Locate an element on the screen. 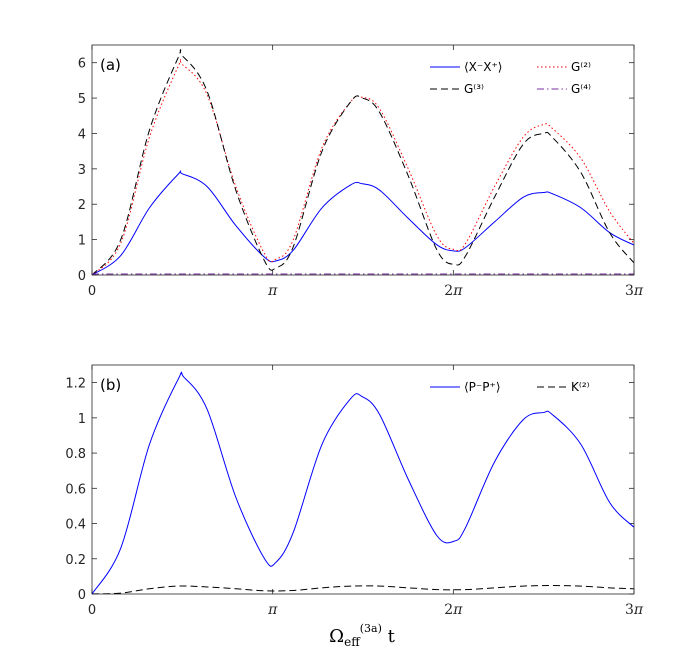 The width and height of the screenshot is (700, 666). y-tick-label: 2 is located at coordinates (82, 205).